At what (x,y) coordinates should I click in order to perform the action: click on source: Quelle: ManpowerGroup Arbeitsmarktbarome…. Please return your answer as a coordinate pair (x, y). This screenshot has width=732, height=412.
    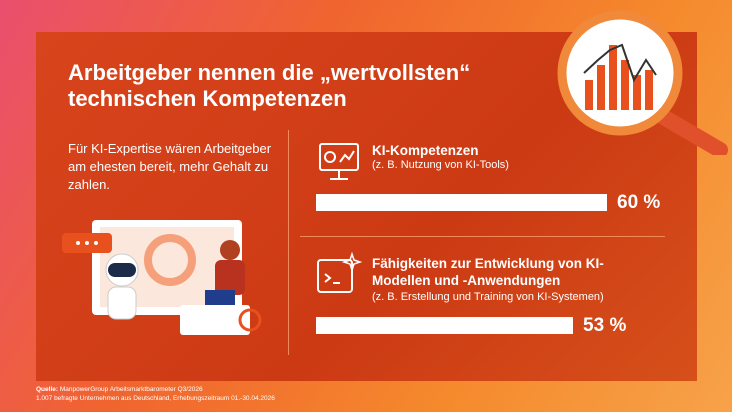
    Looking at the image, I should click on (155, 394).